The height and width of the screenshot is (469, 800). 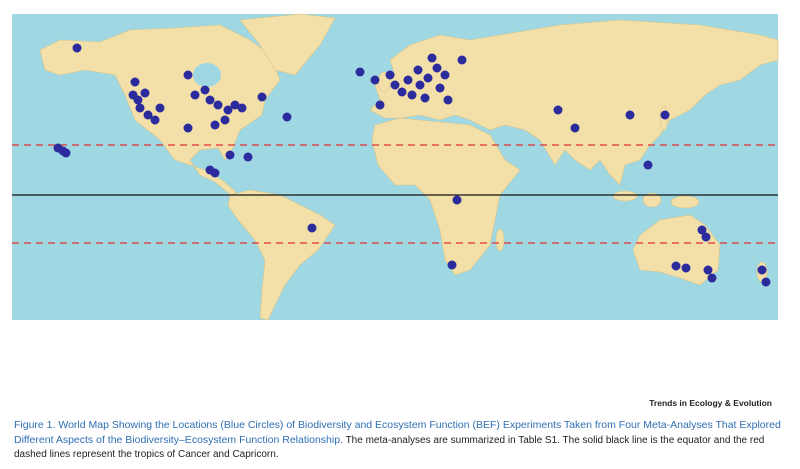 I want to click on madagascar, so click(x=500, y=240).